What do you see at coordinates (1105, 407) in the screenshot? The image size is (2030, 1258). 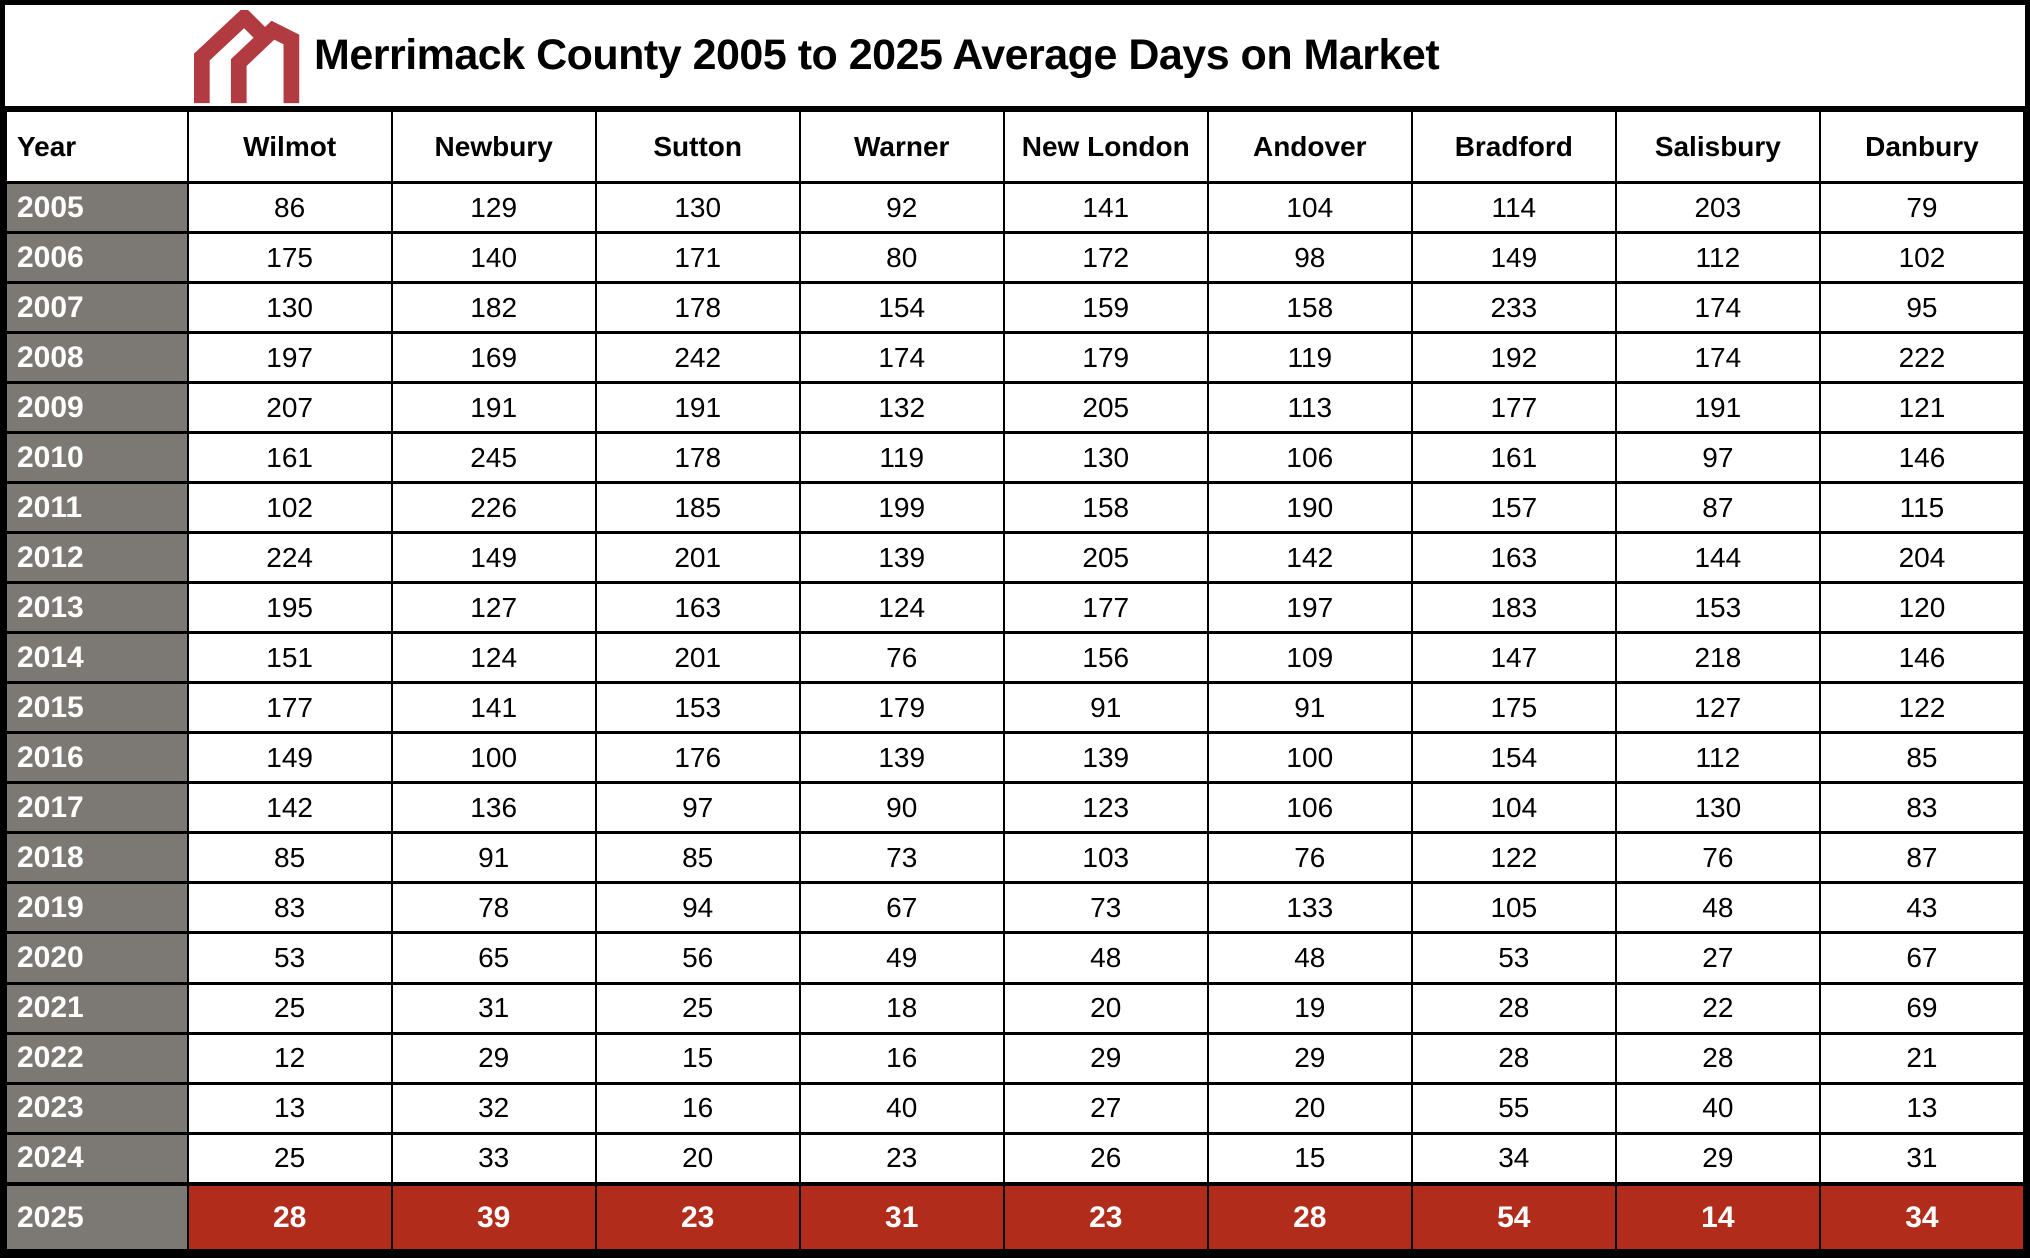 I see `data-cell: 205` at bounding box center [1105, 407].